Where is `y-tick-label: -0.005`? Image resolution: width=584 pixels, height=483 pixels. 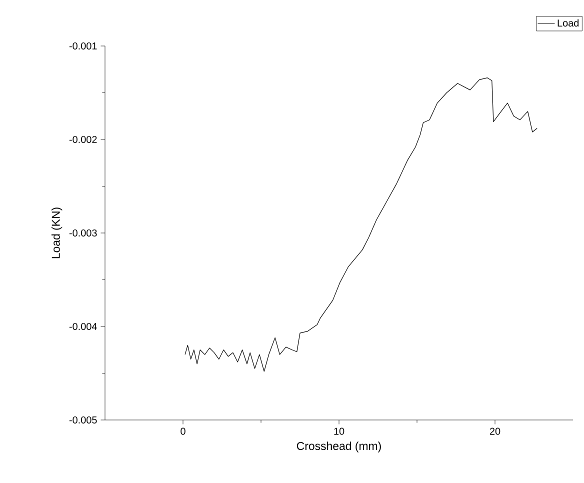
y-tick-label: -0.005 is located at coordinates (83, 420).